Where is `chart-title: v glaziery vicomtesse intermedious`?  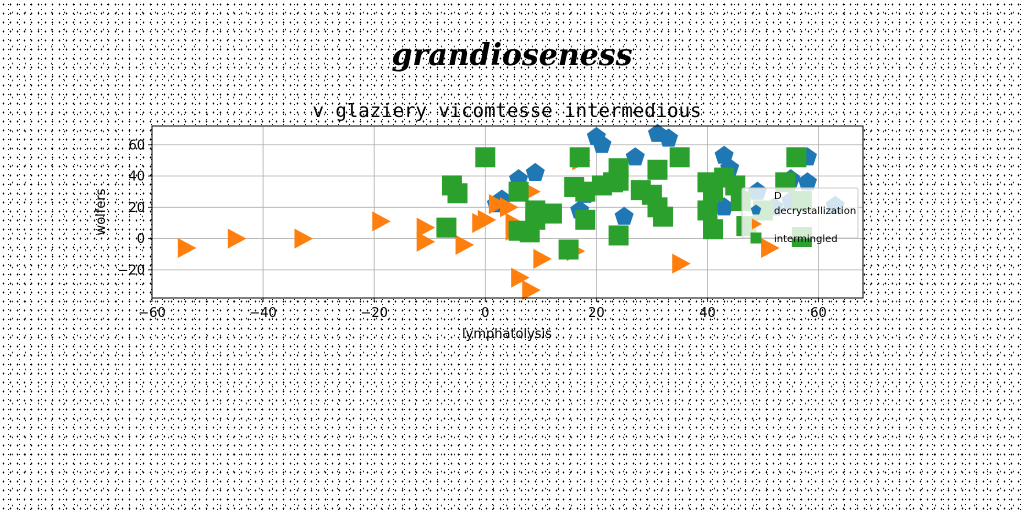 chart-title: v glaziery vicomtesse intermedious is located at coordinates (507, 111).